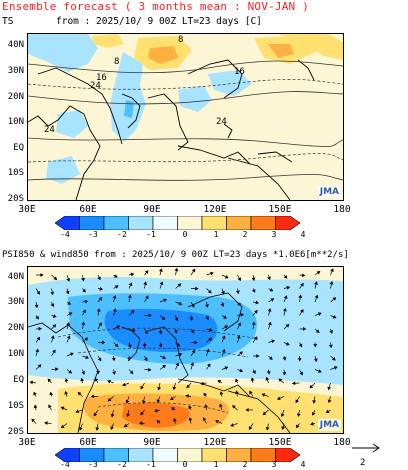 The height and width of the screenshot is (470, 408). What do you see at coordinates (152, 209) in the screenshot?
I see `ts-x-label: 90E` at bounding box center [152, 209].